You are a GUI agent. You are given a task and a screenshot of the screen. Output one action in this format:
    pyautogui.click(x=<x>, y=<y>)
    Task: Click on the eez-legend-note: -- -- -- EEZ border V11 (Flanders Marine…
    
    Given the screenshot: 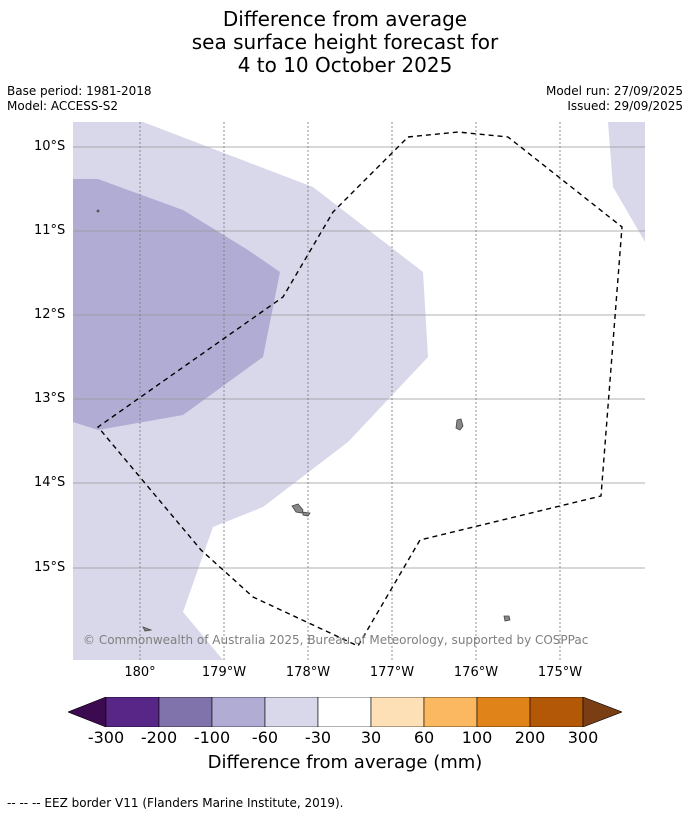 What is the action you would take?
    pyautogui.click(x=175, y=803)
    